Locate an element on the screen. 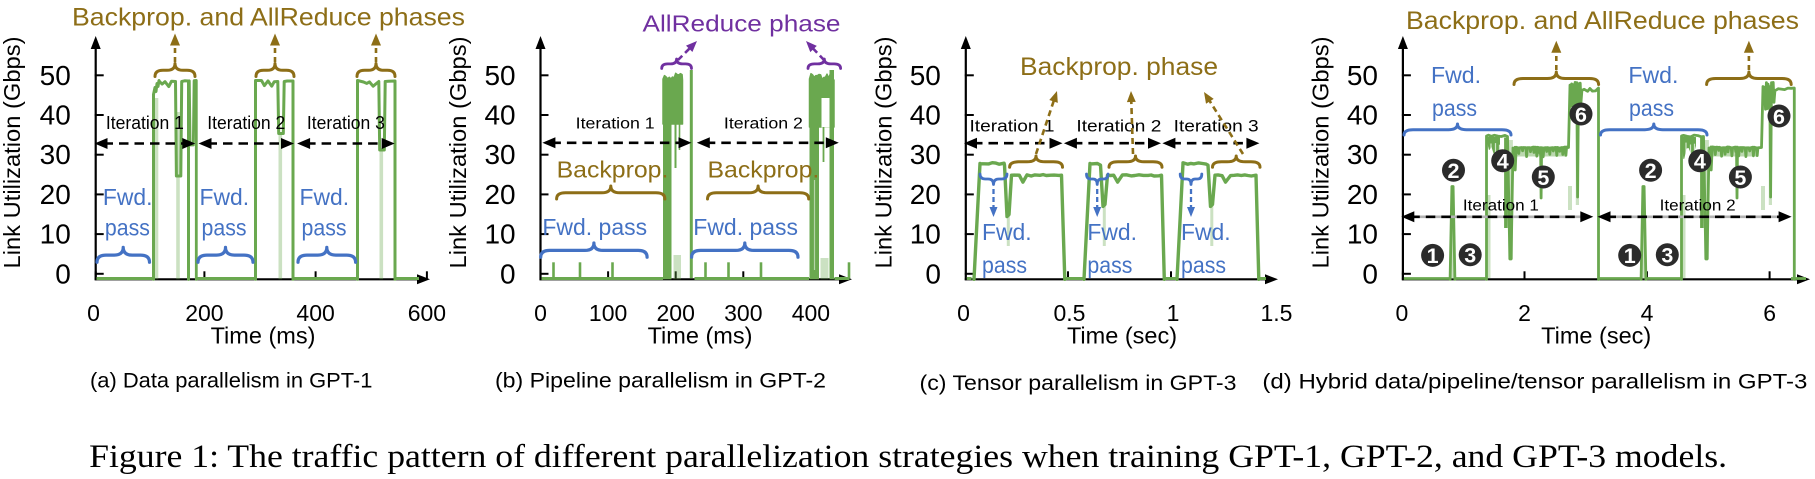 Image resolution: width=1815 pixels, height=479 pixels. svg-text: 100 is located at coordinates (608, 313).